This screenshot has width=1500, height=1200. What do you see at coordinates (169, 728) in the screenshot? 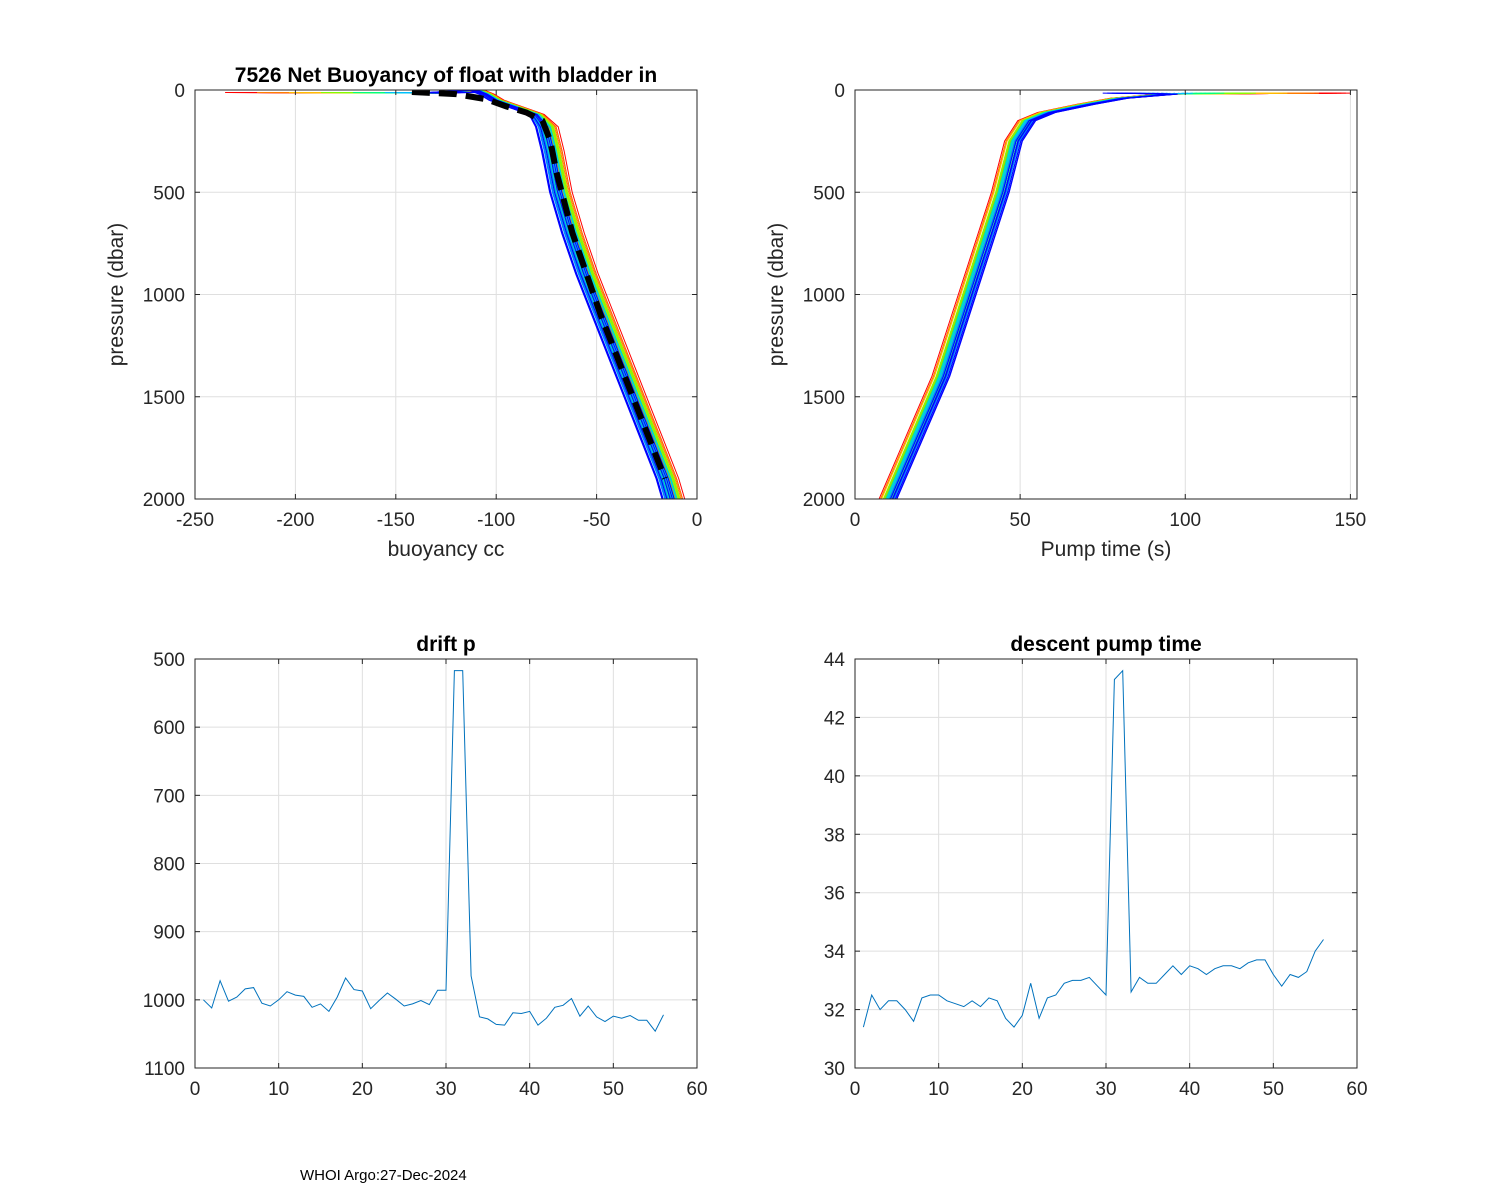
I see `y-tick-label: 600` at bounding box center [169, 728].